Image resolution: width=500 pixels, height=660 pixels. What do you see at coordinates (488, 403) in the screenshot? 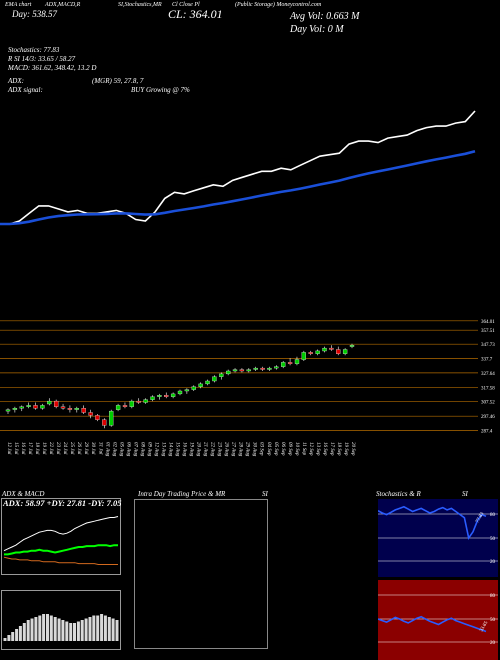
I see `price-tick-label: 307.52` at bounding box center [488, 403].